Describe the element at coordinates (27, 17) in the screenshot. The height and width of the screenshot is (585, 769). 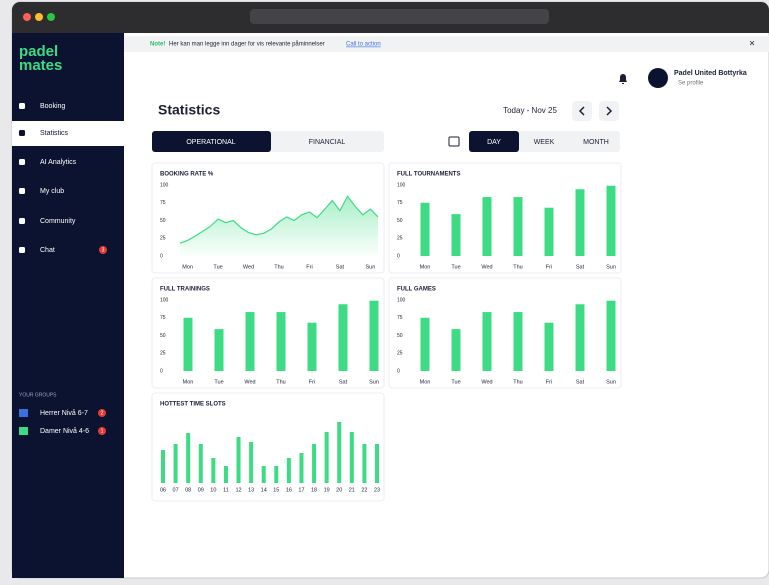
I see `close-dot` at that location.